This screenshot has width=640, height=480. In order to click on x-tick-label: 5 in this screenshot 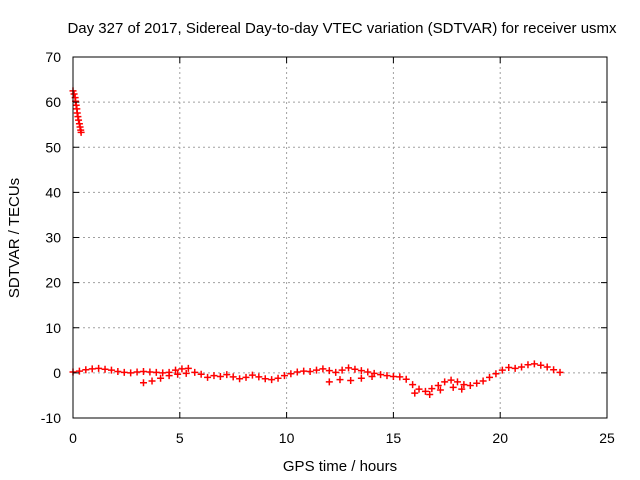, I will do `click(180, 438)`.